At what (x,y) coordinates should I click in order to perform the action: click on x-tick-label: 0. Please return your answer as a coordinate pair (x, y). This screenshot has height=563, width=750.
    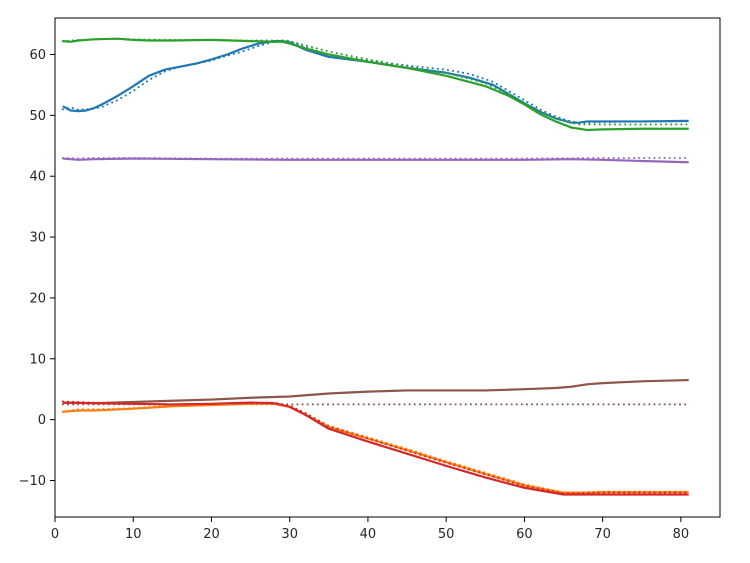
    Looking at the image, I should click on (55, 534).